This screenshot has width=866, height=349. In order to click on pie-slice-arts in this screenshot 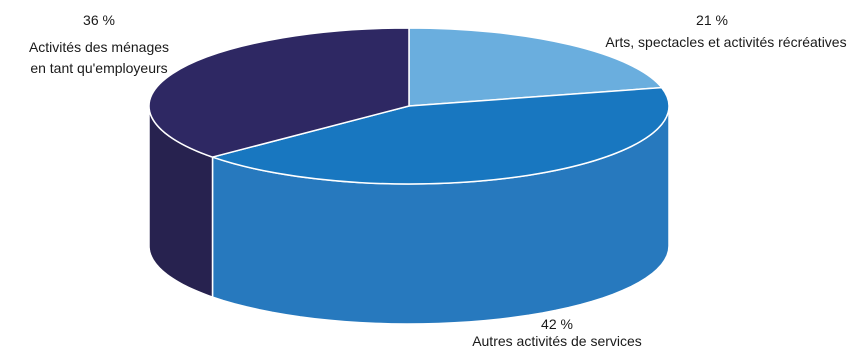, I will do `click(536, 67)`.